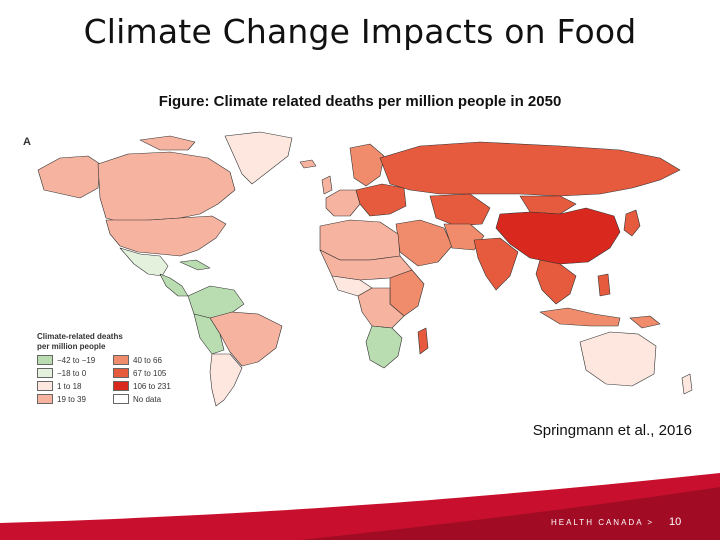 This screenshot has height=540, width=720. I want to click on region-southern-africa, so click(384, 347).